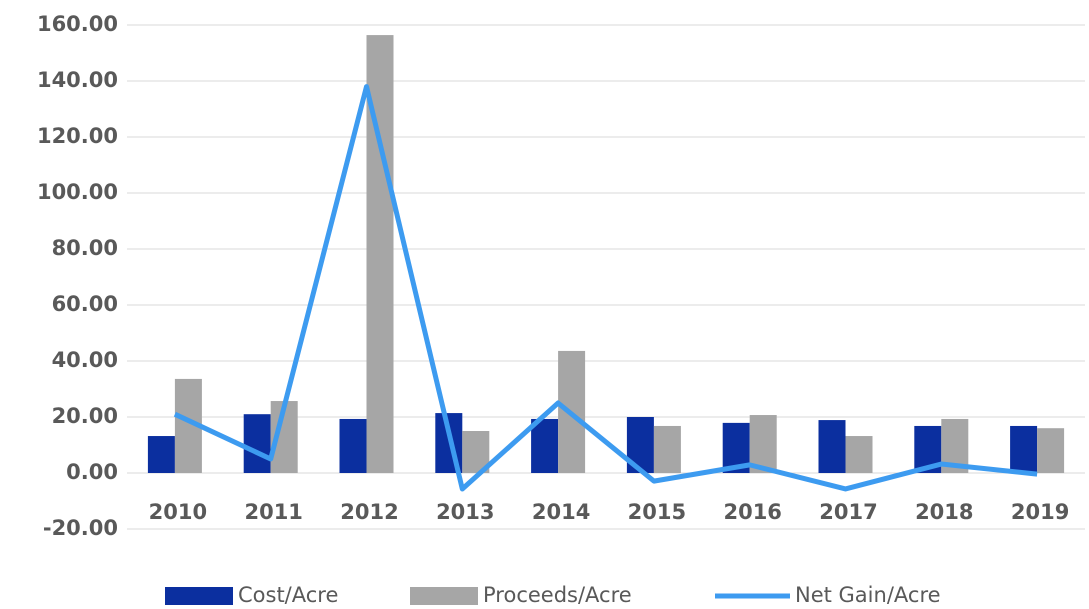 The height and width of the screenshot is (609, 1089). What do you see at coordinates (657, 512) in the screenshot?
I see `x-tick-label: 2015` at bounding box center [657, 512].